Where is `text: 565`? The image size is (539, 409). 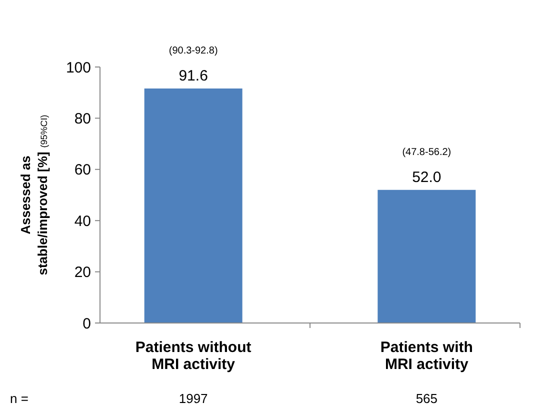 text: 565 is located at coordinates (427, 398).